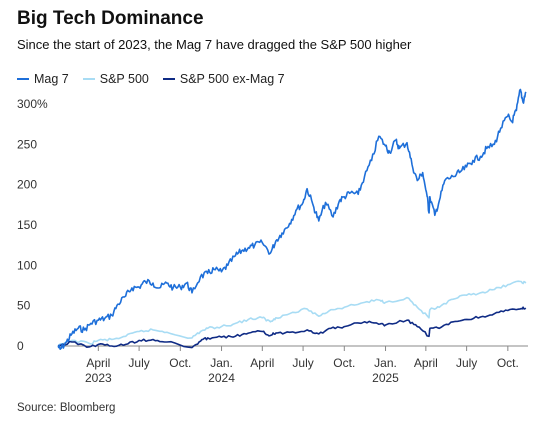 This screenshot has width=545, height=430. What do you see at coordinates (20, 346) in the screenshot?
I see `y-tick-label: 0` at bounding box center [20, 346].